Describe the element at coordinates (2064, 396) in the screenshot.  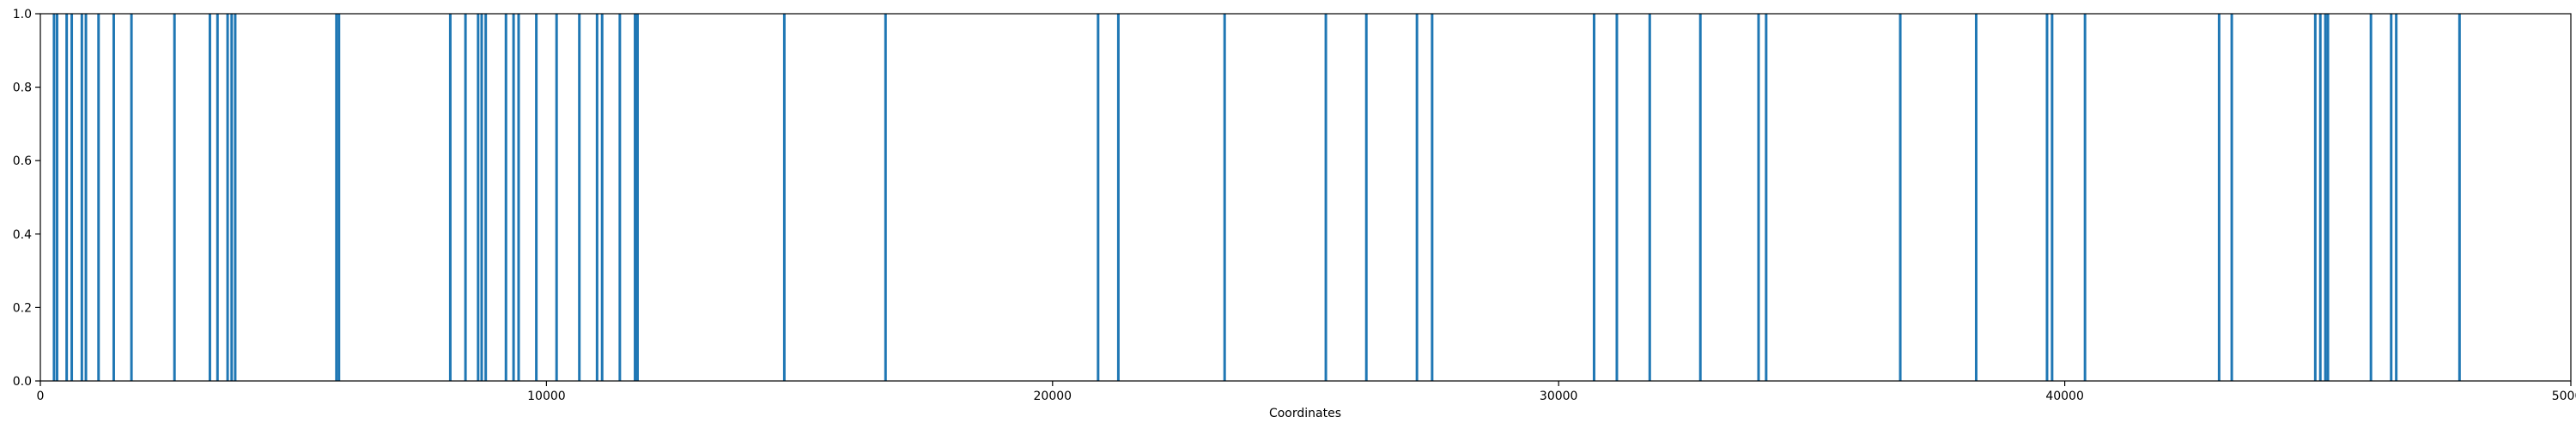
I see `x-tick-label: 40000` at that location.